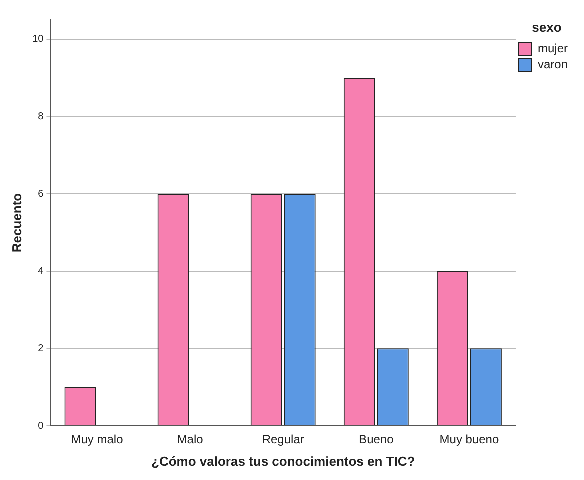 The height and width of the screenshot is (480, 584). What do you see at coordinates (41, 426) in the screenshot?
I see `y-tick-label: 0` at bounding box center [41, 426].